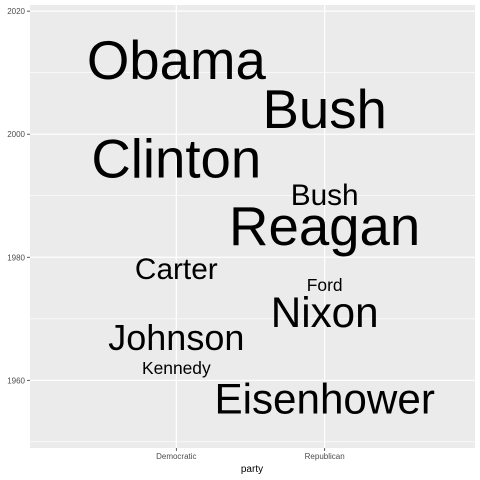 The width and height of the screenshot is (480, 480). I want to click on point-label-eisenhower: Eisenhower, so click(324, 398).